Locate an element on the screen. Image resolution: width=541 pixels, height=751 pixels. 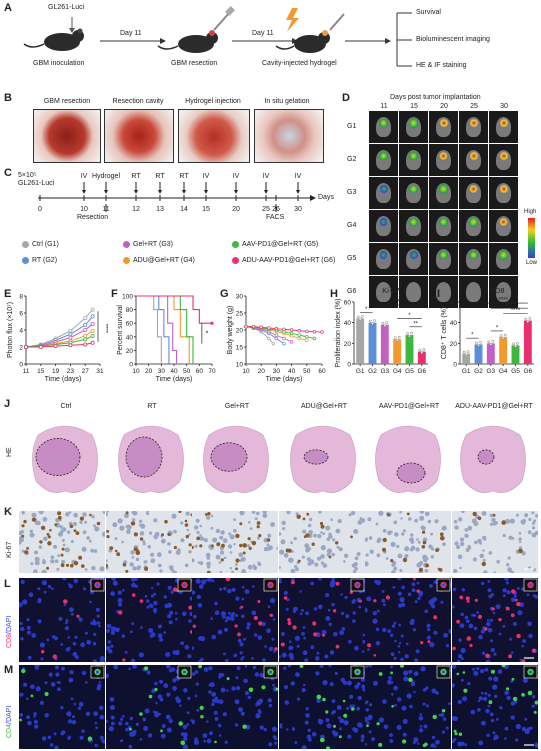
x-tick-label: 50 is located at coordinates (307, 371).